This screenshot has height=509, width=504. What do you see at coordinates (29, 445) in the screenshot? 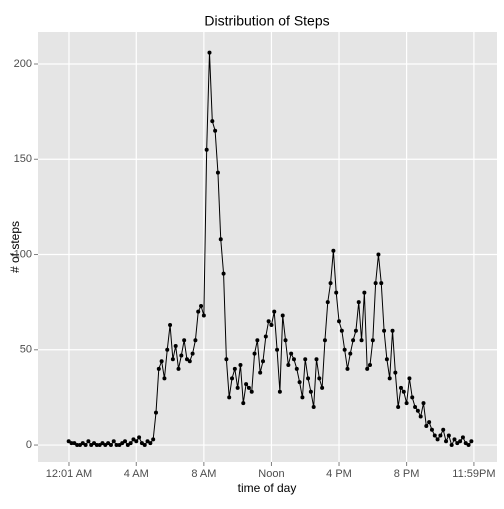
I see `y-tick-label: 0` at bounding box center [29, 445].